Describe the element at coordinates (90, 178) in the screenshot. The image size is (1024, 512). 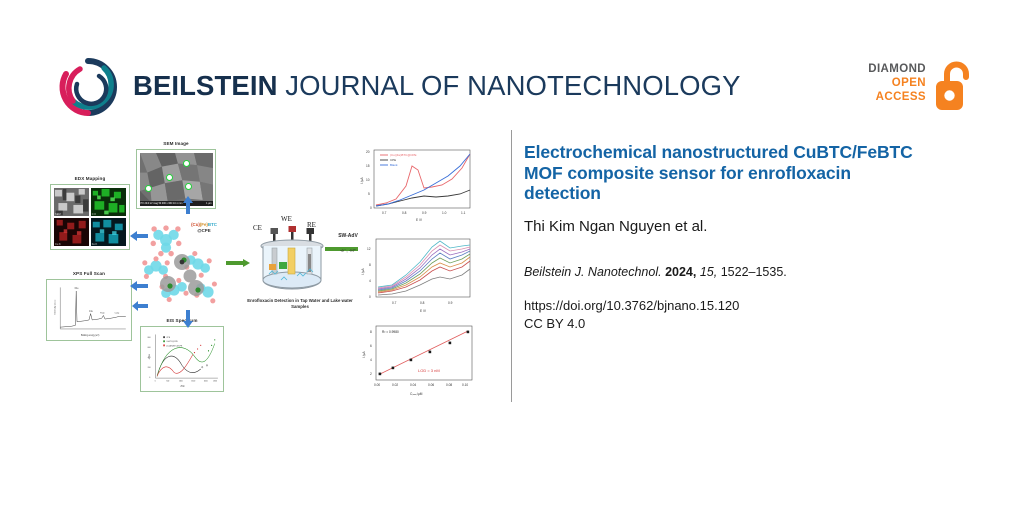
I see `edx-mapping-title: EDX Mapping` at that location.